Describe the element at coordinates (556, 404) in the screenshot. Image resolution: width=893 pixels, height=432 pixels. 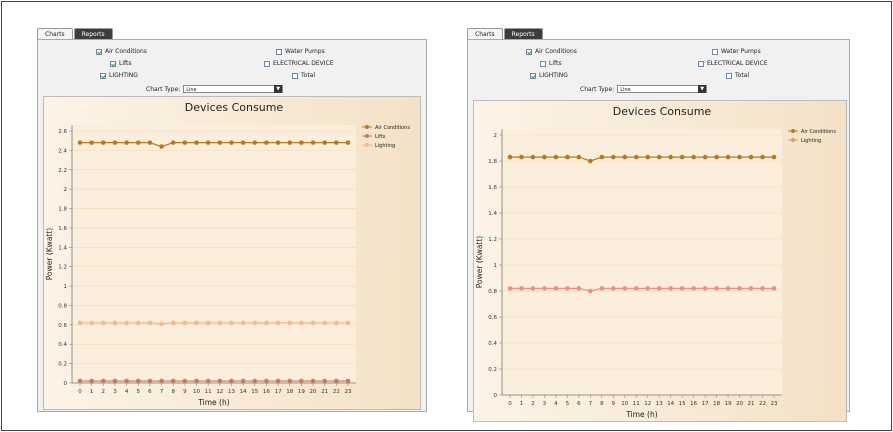
I see `x-tick-label: 4` at that location.